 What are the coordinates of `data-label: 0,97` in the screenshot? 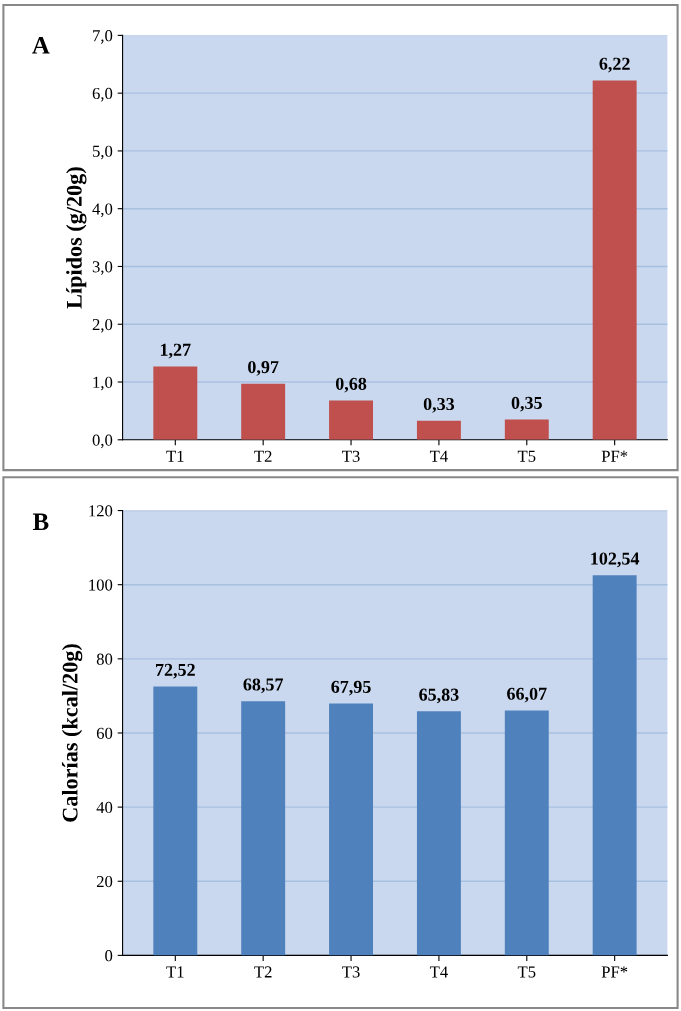 It's located at (263, 368).